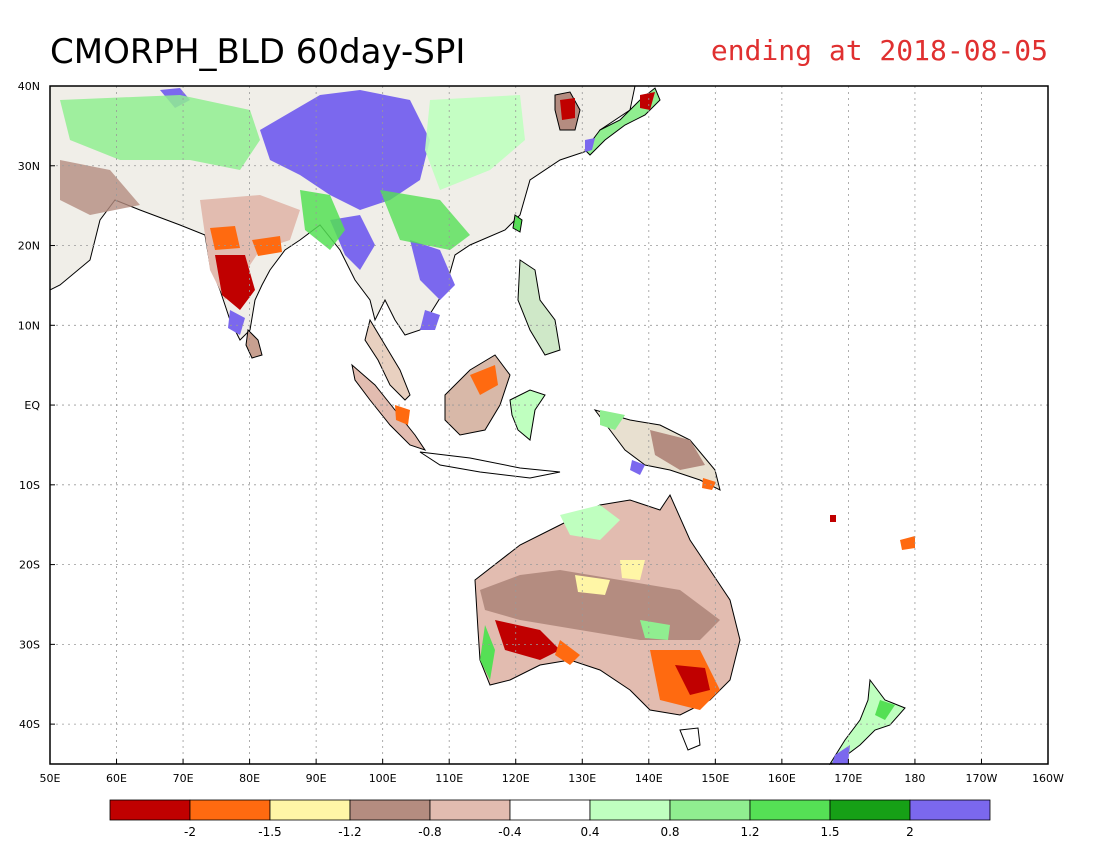 The image size is (1100, 850). I want to click on lon-label: 160W, so click(1048, 778).